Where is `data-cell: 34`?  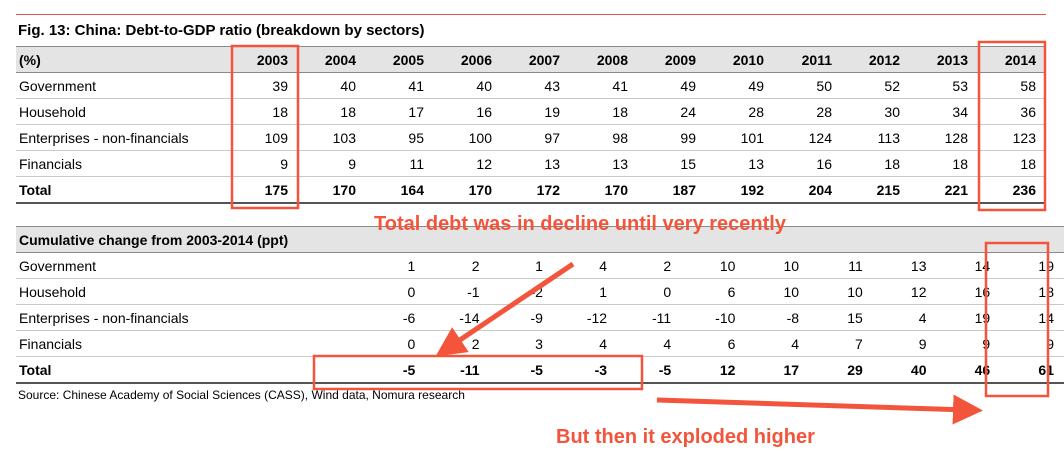
data-cell: 34 is located at coordinates (944, 111).